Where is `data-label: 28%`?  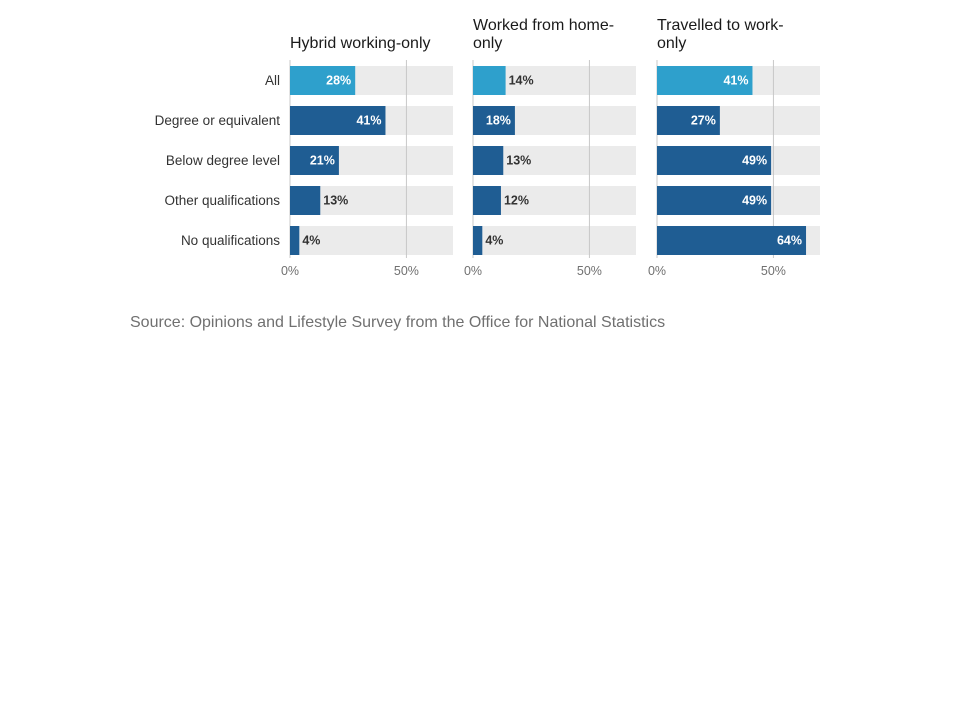 data-label: 28% is located at coordinates (338, 81).